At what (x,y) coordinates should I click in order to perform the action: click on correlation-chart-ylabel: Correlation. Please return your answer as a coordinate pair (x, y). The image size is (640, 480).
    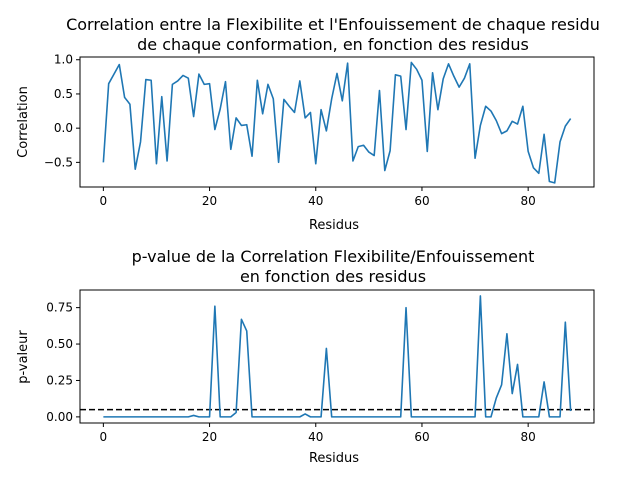
    Looking at the image, I should click on (23, 122).